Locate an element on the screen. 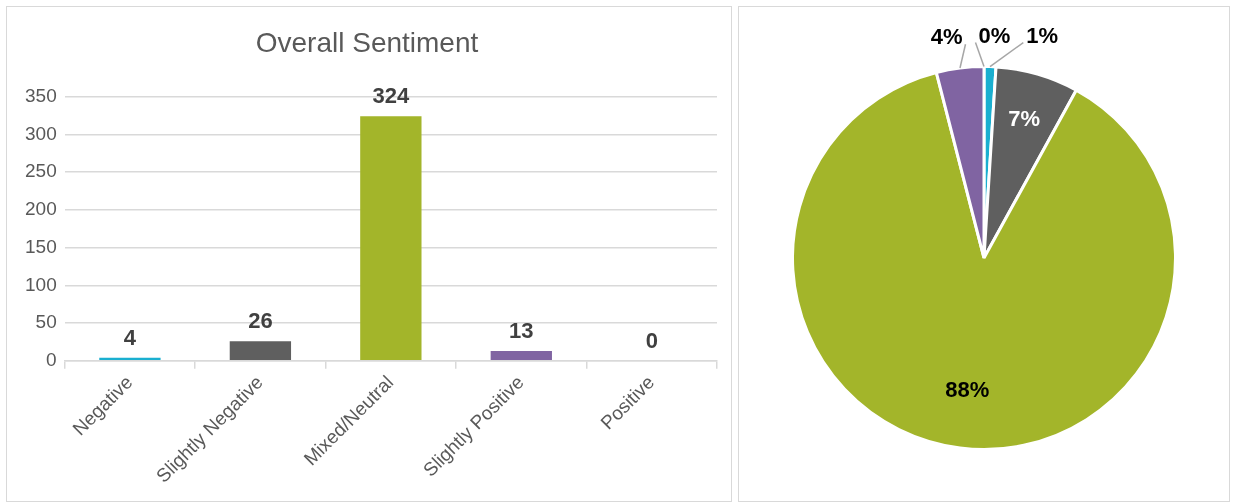  y-tick-label: 200 is located at coordinates (41, 209).